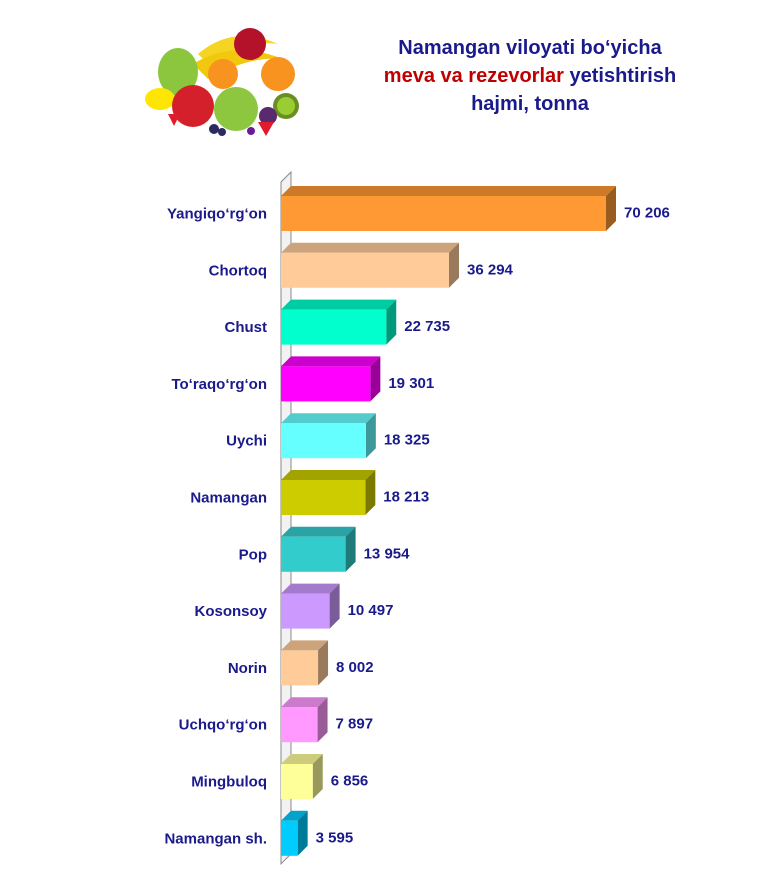 The width and height of the screenshot is (775, 887). Describe the element at coordinates (355, 667) in the screenshot. I see `value-label: 8 002` at that location.